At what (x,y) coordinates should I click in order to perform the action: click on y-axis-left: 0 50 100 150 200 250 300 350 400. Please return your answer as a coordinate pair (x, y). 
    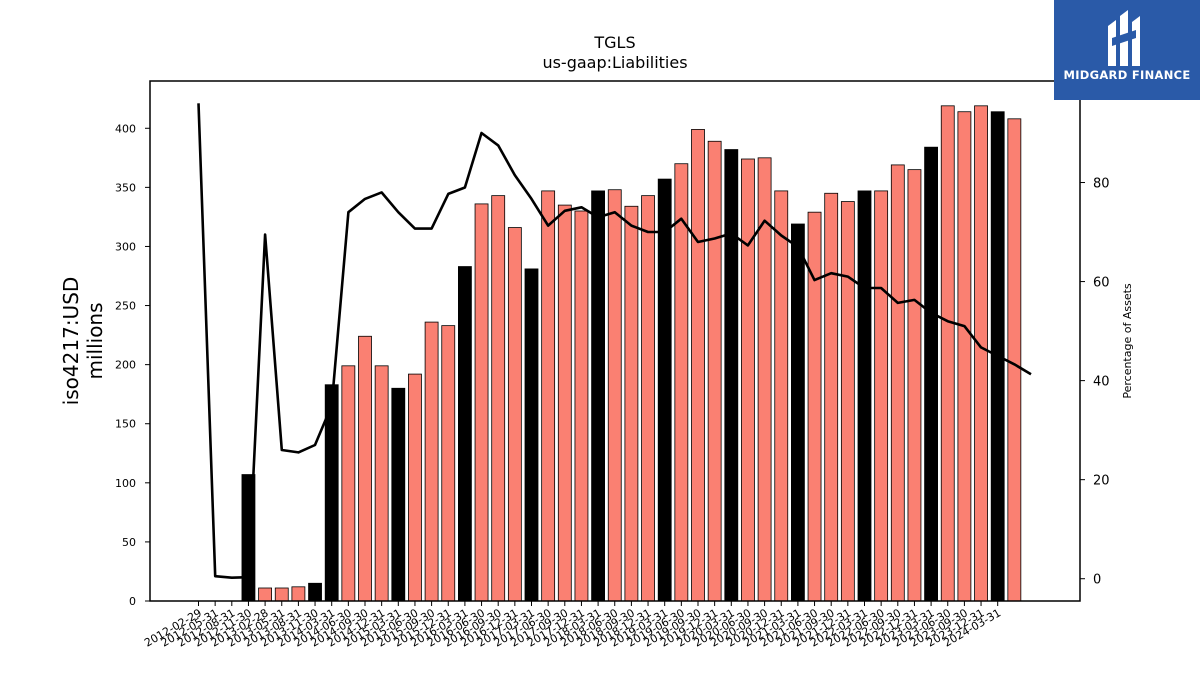
    Looking at the image, I should click on (132, 365).